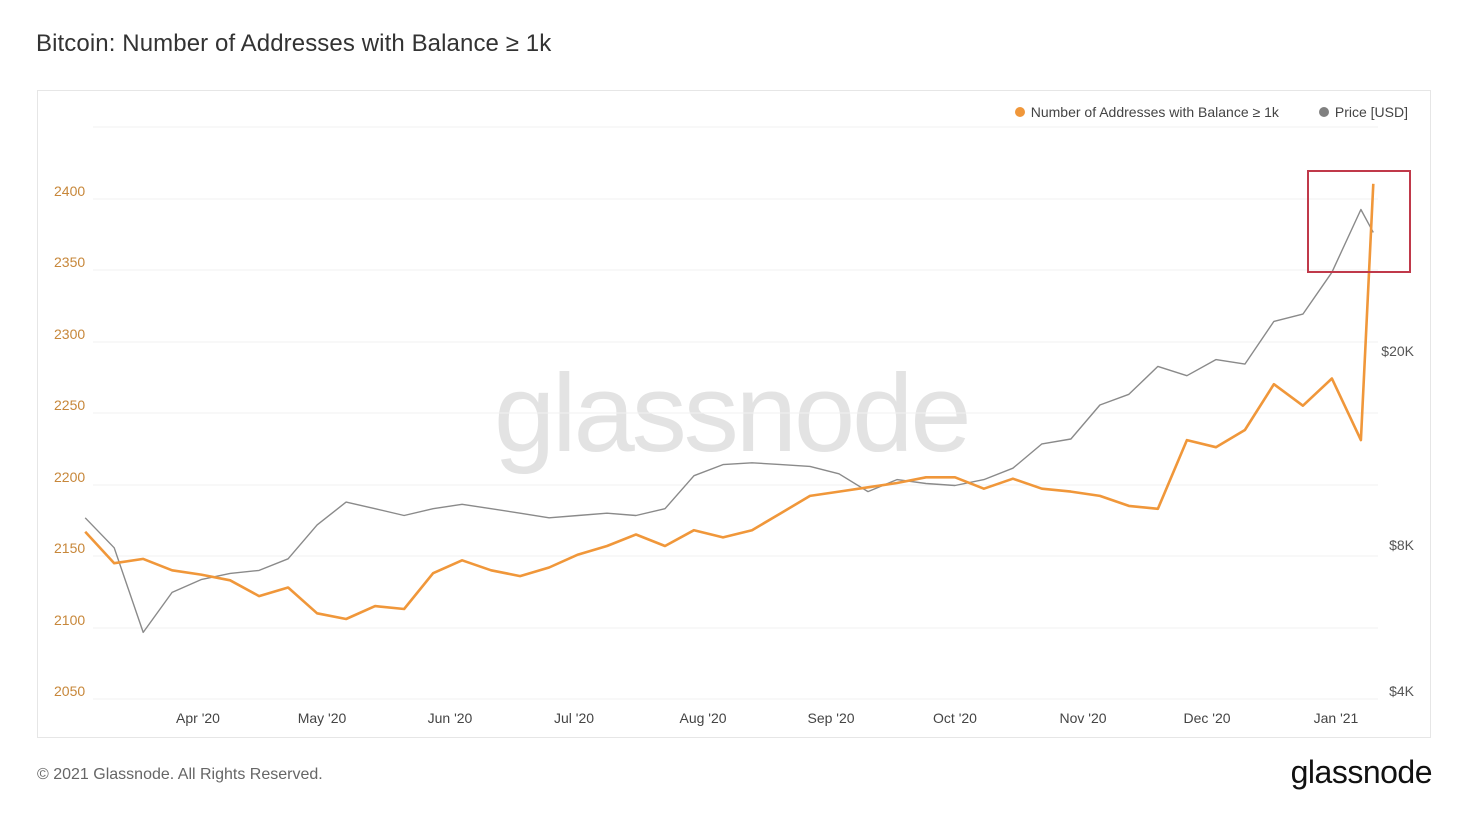 This screenshot has width=1470, height=814. Describe the element at coordinates (1154, 112) in the screenshot. I see `legend-label-addresses: Number of Addresses with Balance ≥ 1k` at that location.